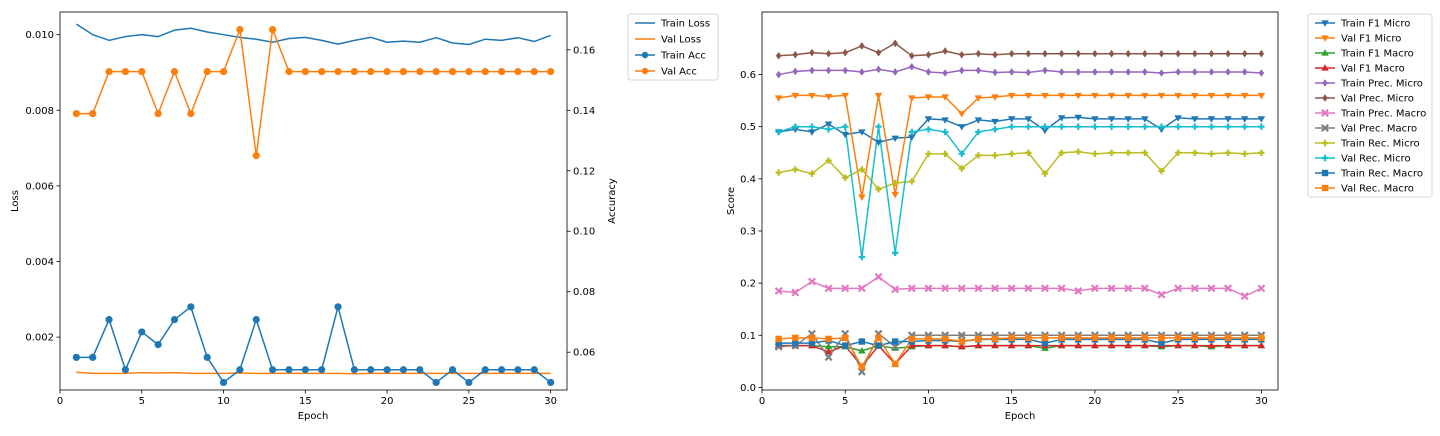 The image size is (1440, 436). I want to click on x-axis-label: Epoch, so click(1020, 416).